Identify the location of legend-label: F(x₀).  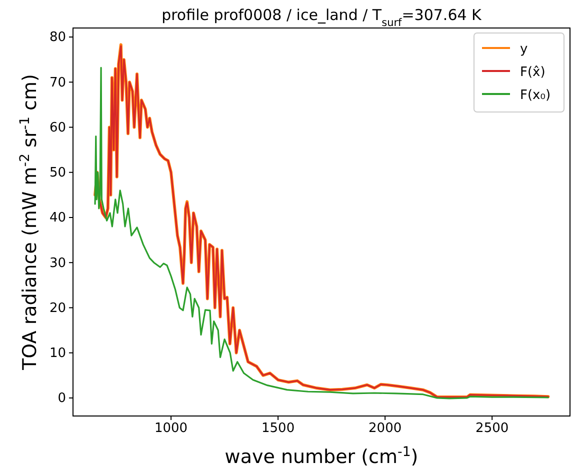
(535, 95).